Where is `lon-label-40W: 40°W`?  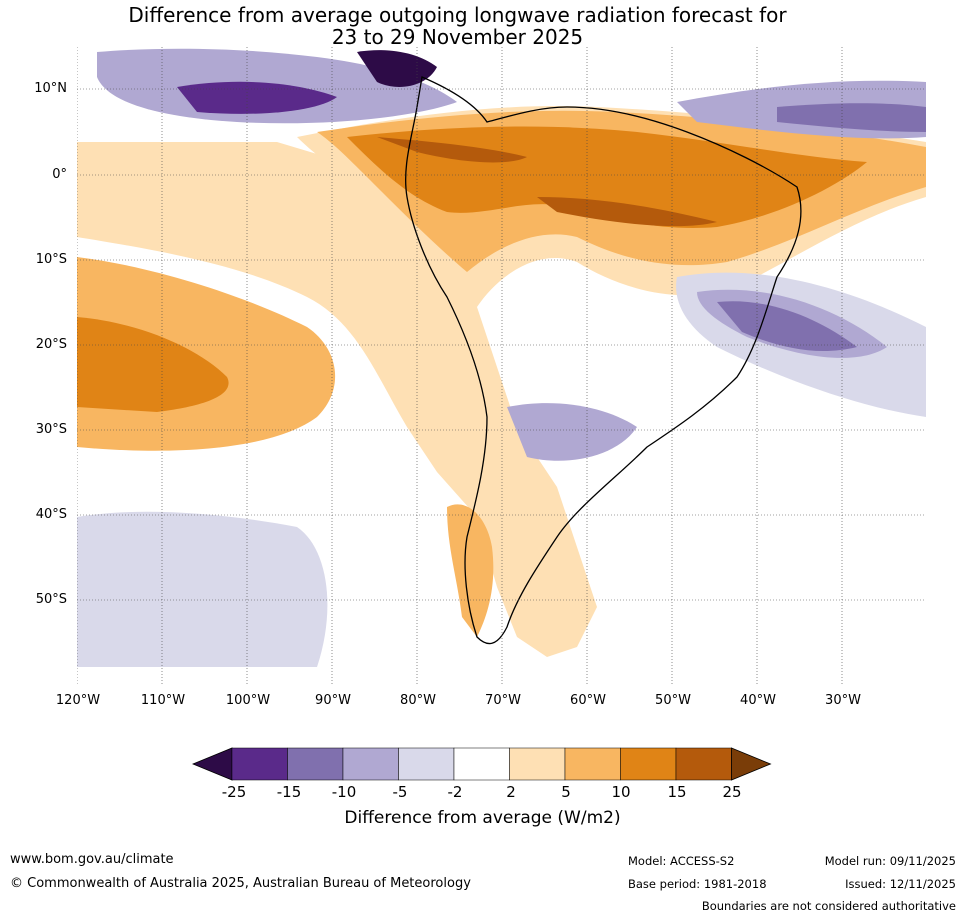 lon-label-40W: 40°W is located at coordinates (758, 700).